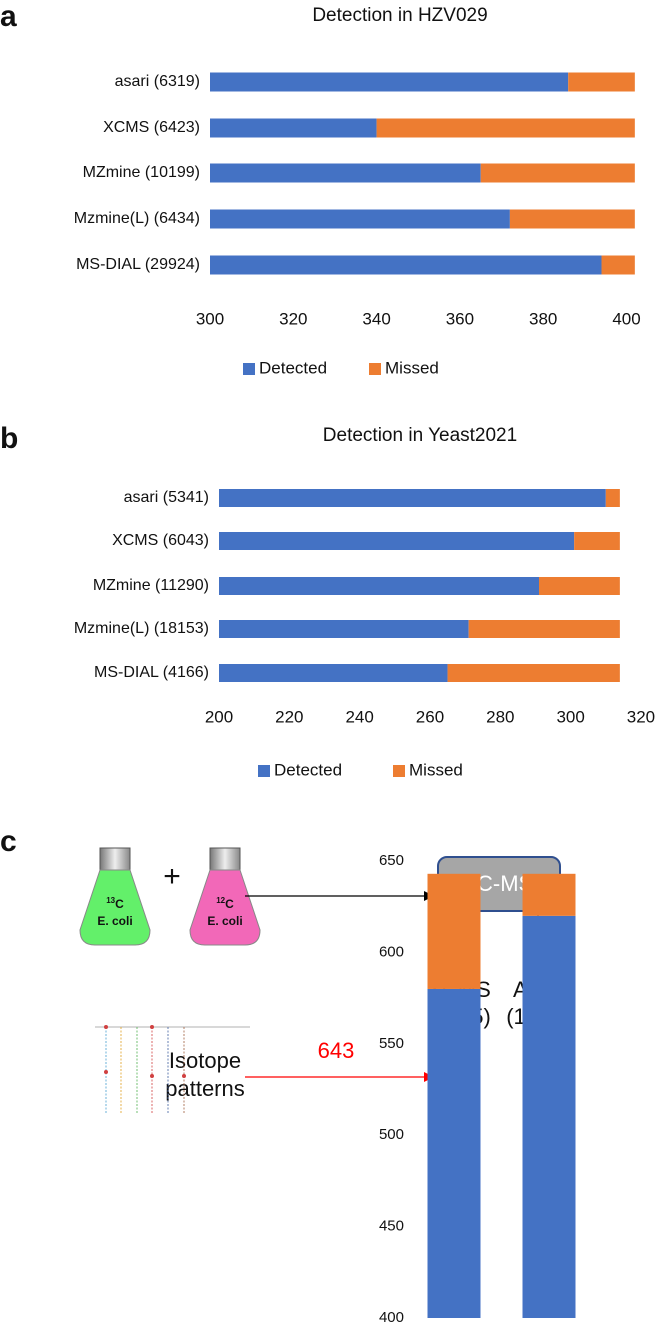 Image resolution: width=661 pixels, height=1327 pixels. I want to click on y-tick-label: asari (5341), so click(166, 497).